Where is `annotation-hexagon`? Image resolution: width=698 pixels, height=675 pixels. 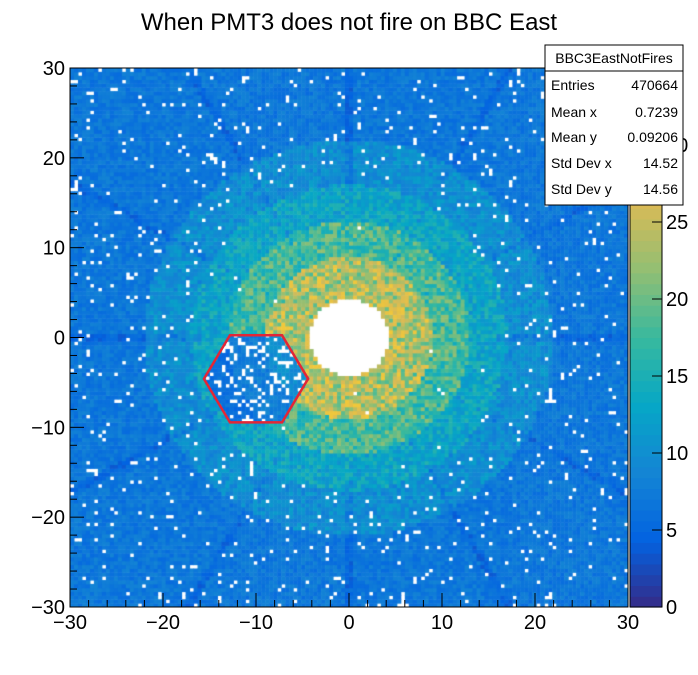 annotation-hexagon is located at coordinates (256, 379).